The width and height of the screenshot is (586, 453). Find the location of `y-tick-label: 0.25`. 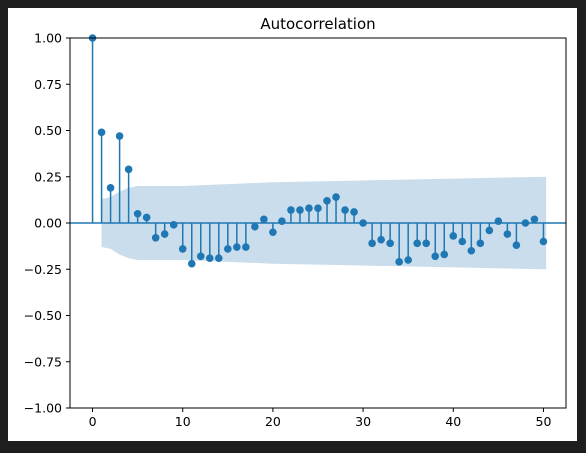

y-tick-label: 0.25 is located at coordinates (48, 176).